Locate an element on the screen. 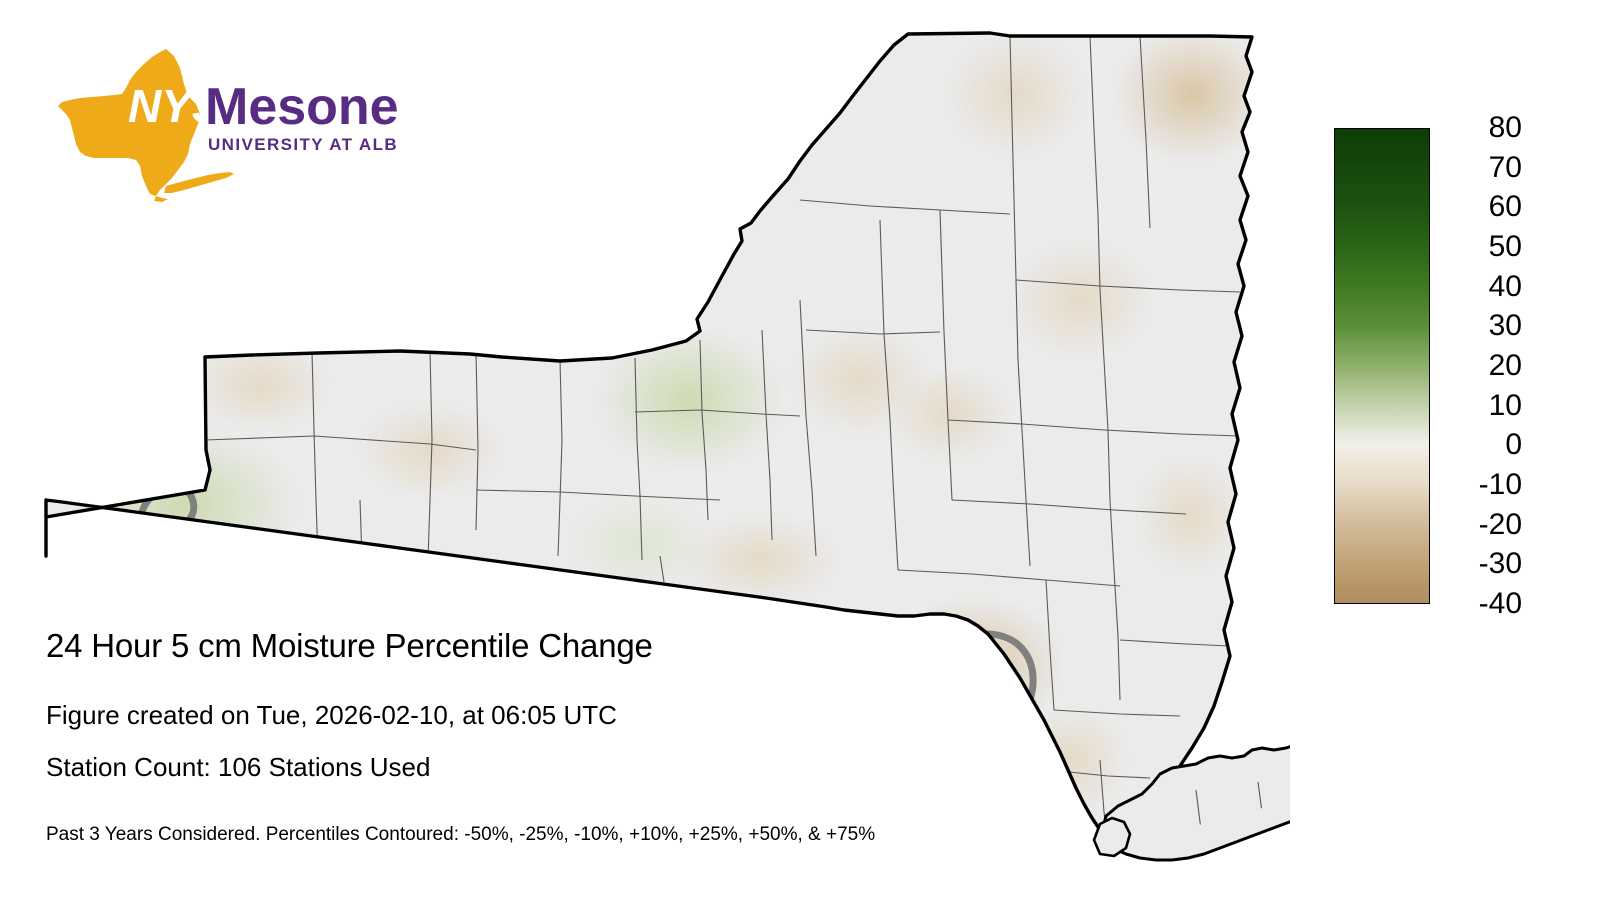  long-island-landmass is located at coordinates (1195, 803).